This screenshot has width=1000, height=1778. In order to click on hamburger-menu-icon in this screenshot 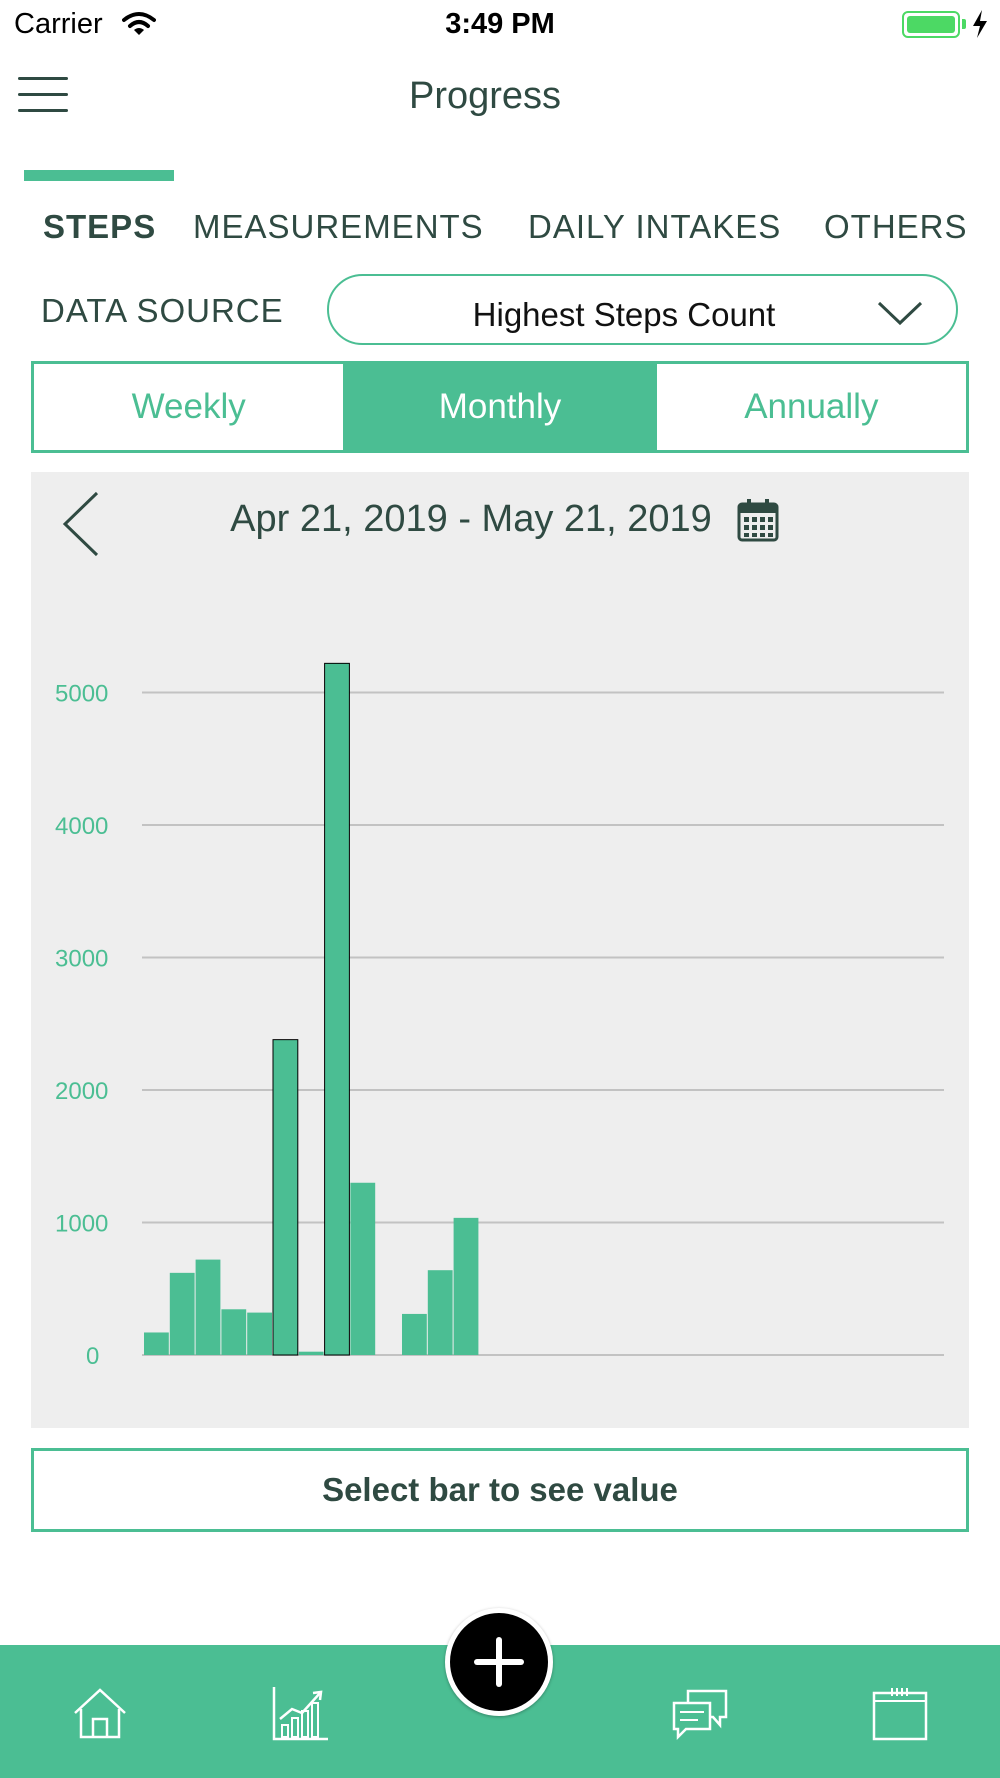, I will do `click(43, 95)`.